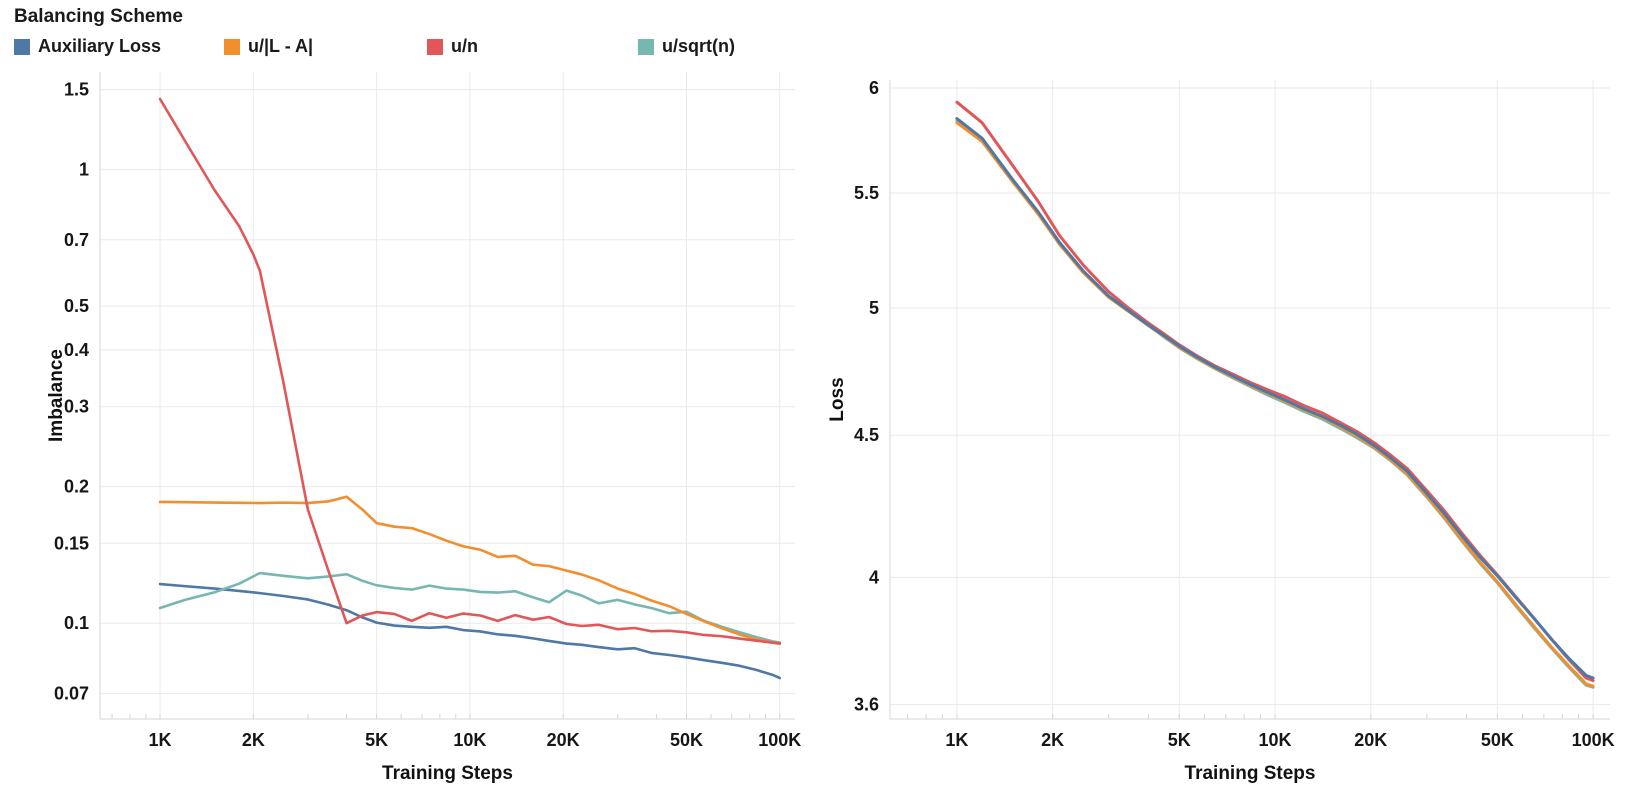  I want to click on legend-item-u-n: u/n, so click(452, 46).